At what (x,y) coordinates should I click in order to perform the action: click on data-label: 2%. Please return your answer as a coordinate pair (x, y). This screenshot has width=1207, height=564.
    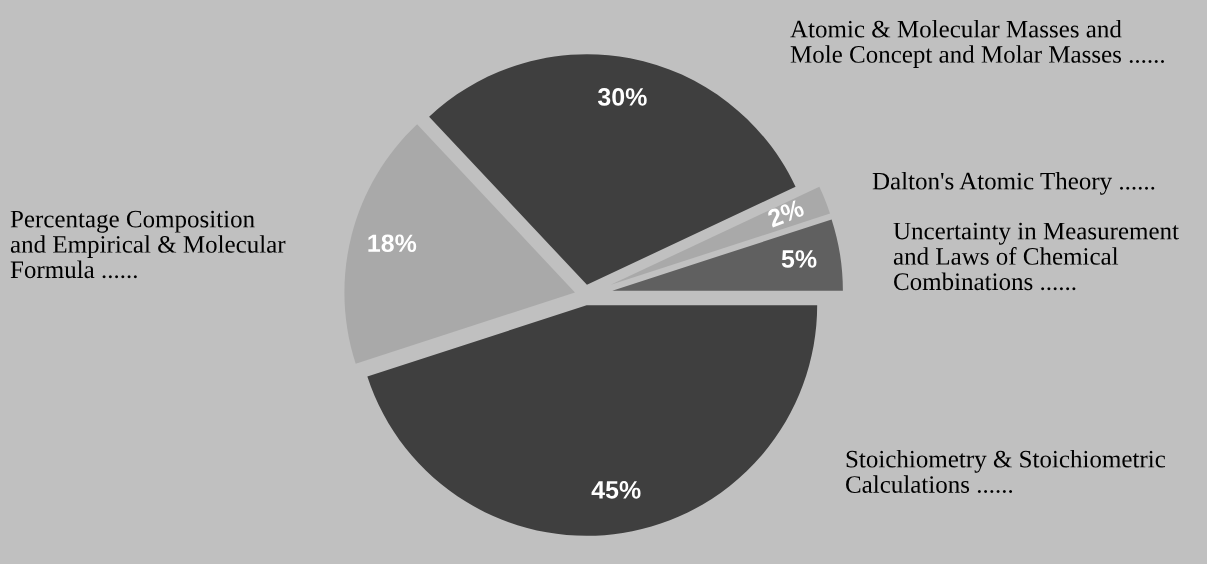
    Looking at the image, I should click on (786, 213).